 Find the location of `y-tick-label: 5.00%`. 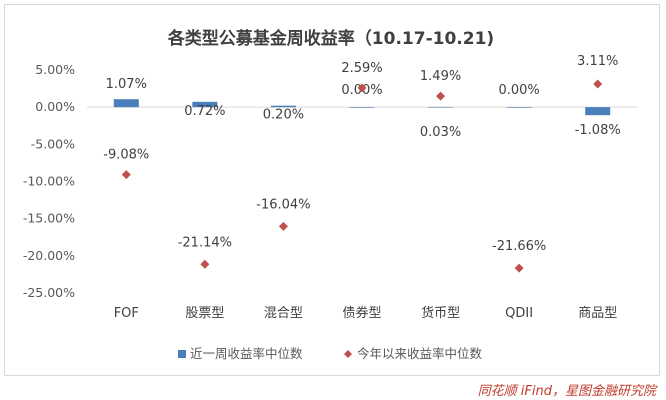

y-tick-label: 5.00% is located at coordinates (55, 69).